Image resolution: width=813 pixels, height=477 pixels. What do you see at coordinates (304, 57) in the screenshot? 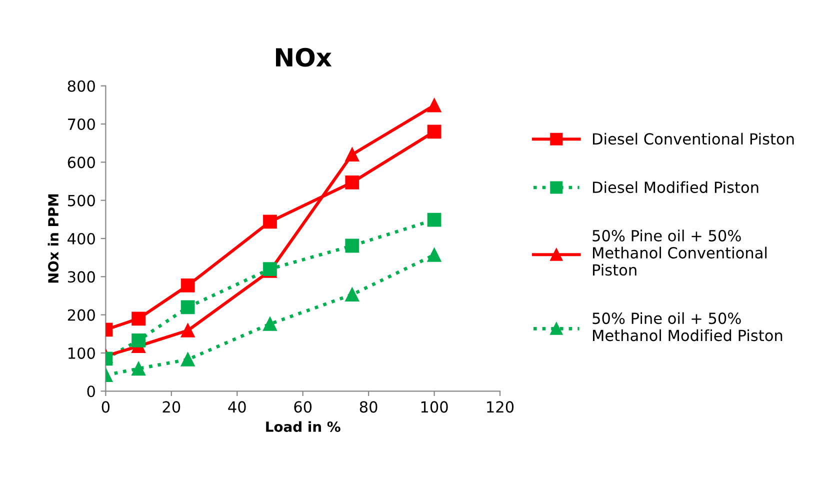
I see `chart-title: NOx` at bounding box center [304, 57].